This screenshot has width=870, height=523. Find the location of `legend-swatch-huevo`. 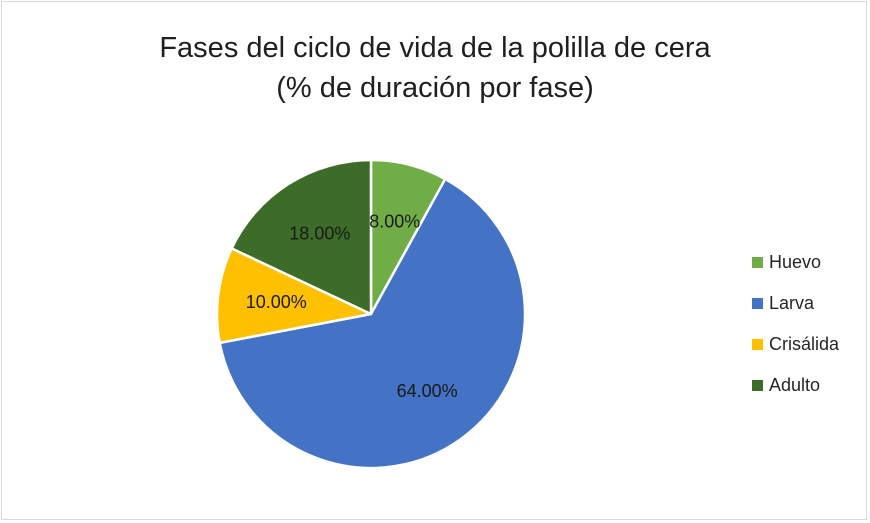

legend-swatch-huevo is located at coordinates (757, 262).